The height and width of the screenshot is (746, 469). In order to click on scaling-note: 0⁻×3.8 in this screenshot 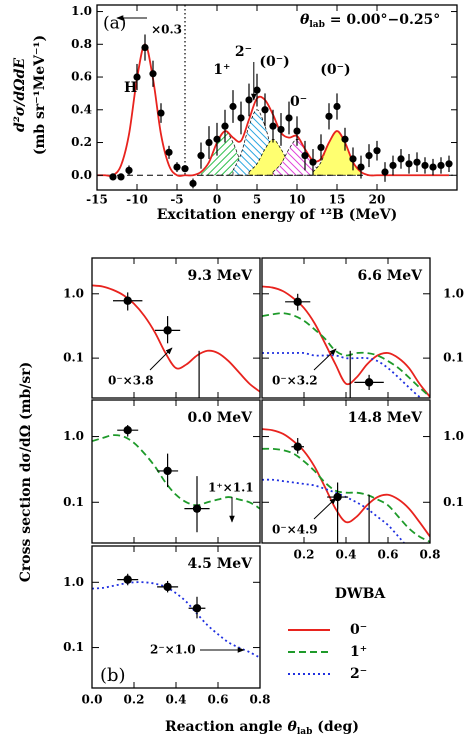, I will do `click(131, 381)`.